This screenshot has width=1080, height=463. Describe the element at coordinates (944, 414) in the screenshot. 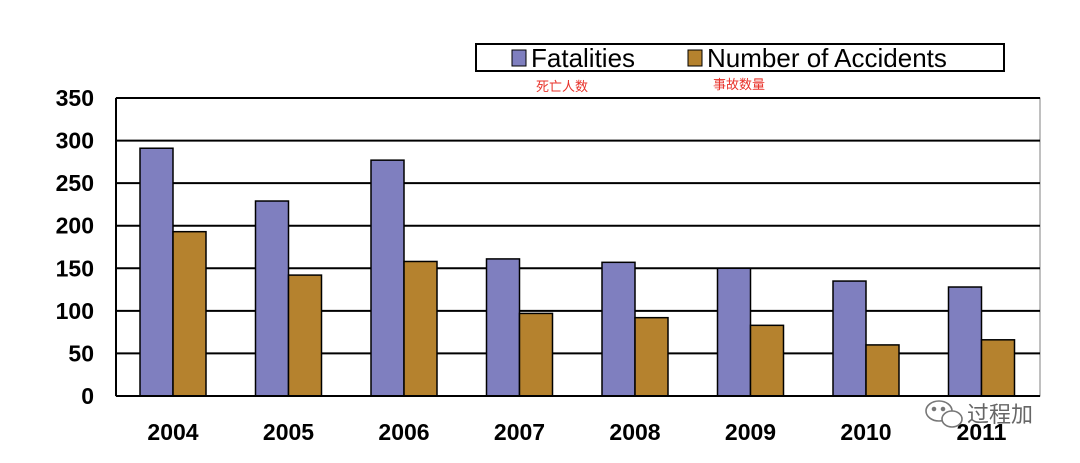

I see `wechat-icon` at that location.